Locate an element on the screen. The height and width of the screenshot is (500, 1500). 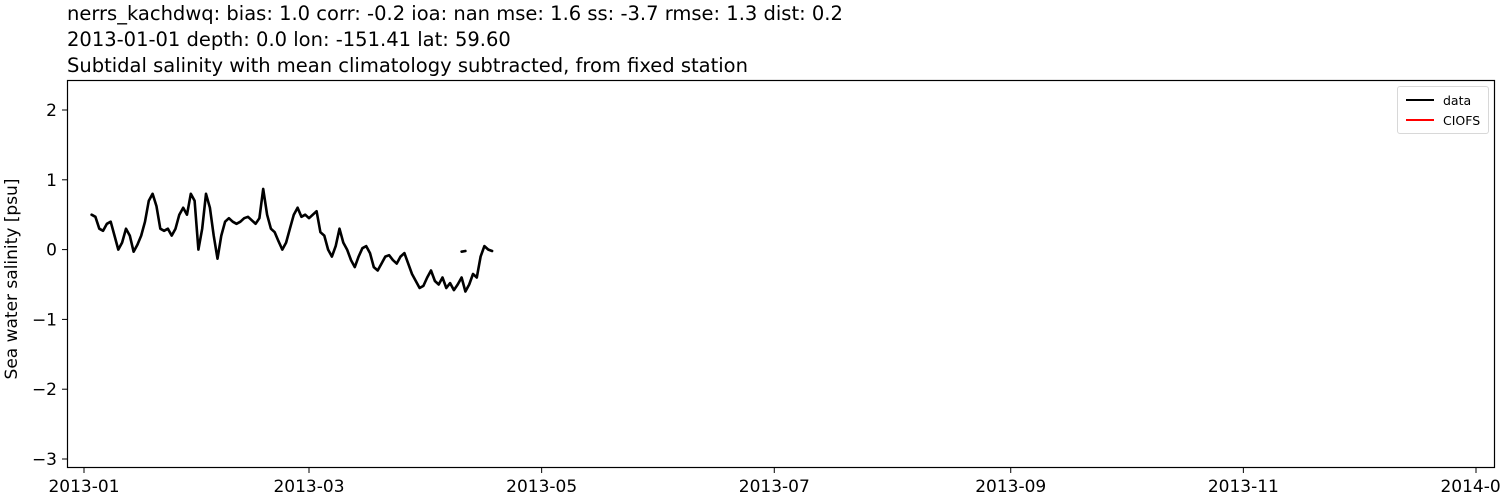
legend-item-ciofs: CIOFS is located at coordinates (1443, 120).